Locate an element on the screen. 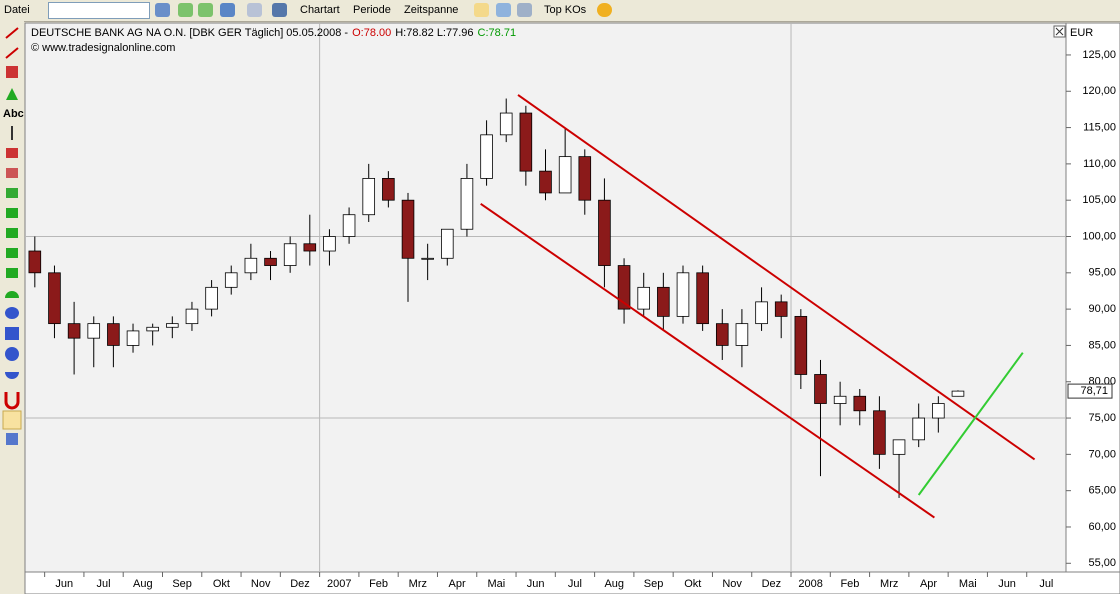 The height and width of the screenshot is (594, 1120). y-tick-label: 75,00 is located at coordinates (1102, 418).